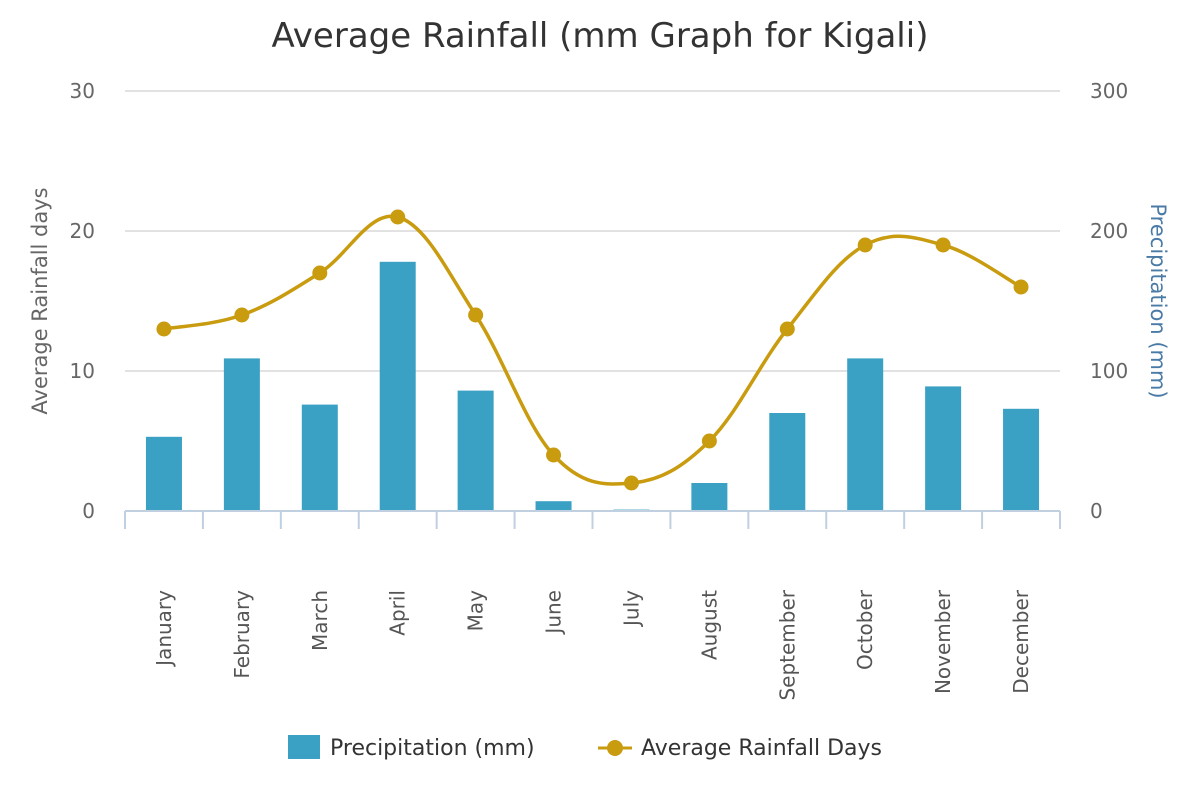 This screenshot has height=800, width=1200. I want to click on legend-item-rainfall-days: Average Rainfall Days, so click(740, 748).